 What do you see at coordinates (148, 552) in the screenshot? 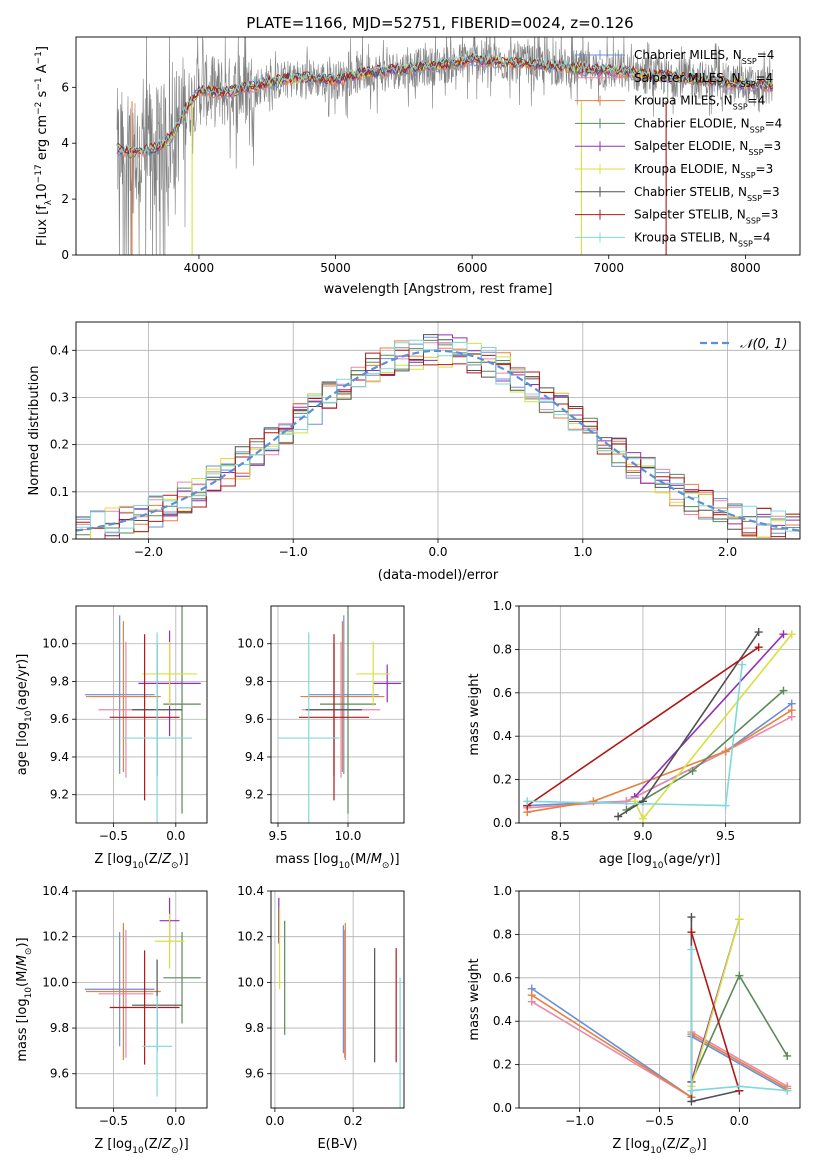
I see `x-tick-label: −2.0` at bounding box center [148, 552].